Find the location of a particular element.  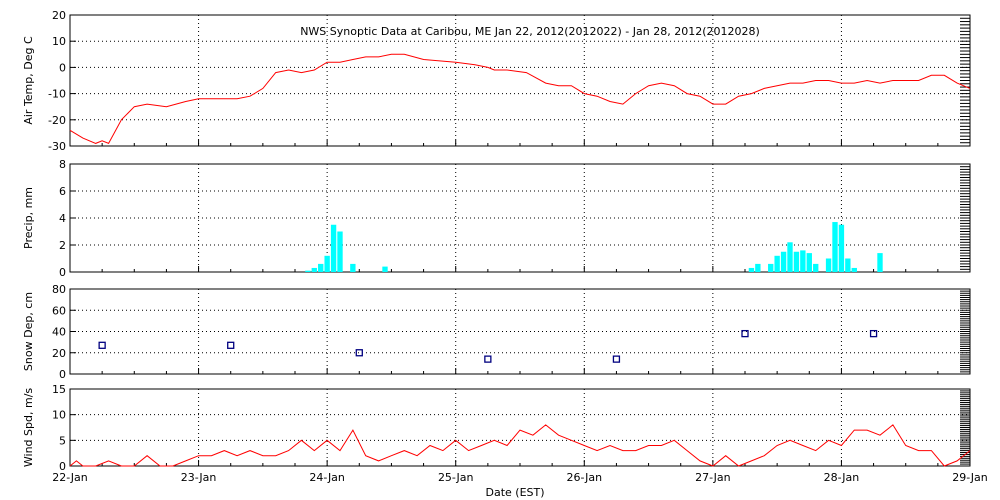

x-tick-label: 25-Jan is located at coordinates (456, 477).